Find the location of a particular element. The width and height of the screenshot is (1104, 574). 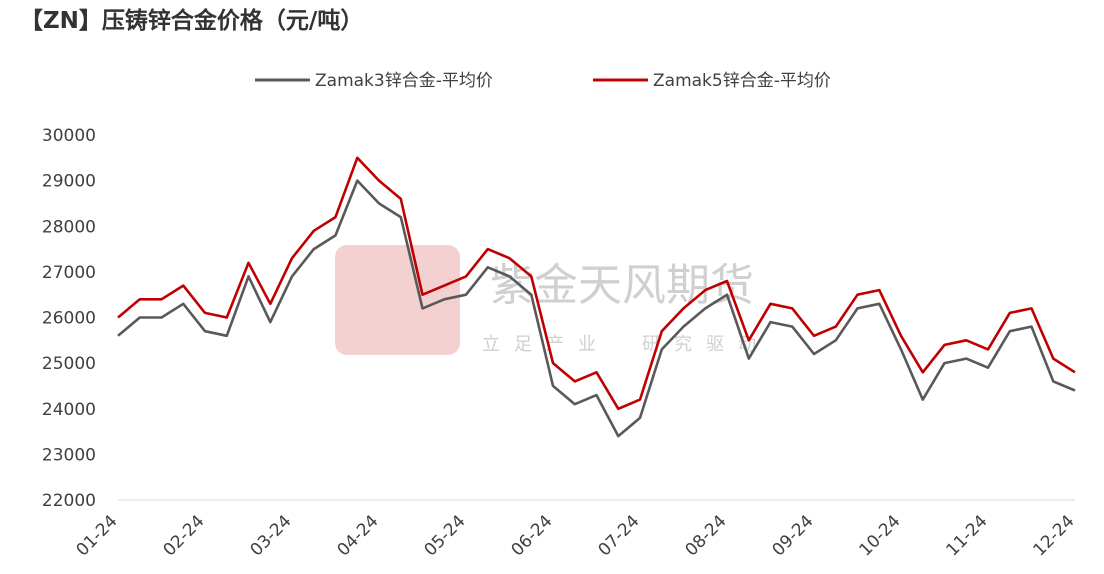

y-tick-label: 30000 is located at coordinates (69, 136).